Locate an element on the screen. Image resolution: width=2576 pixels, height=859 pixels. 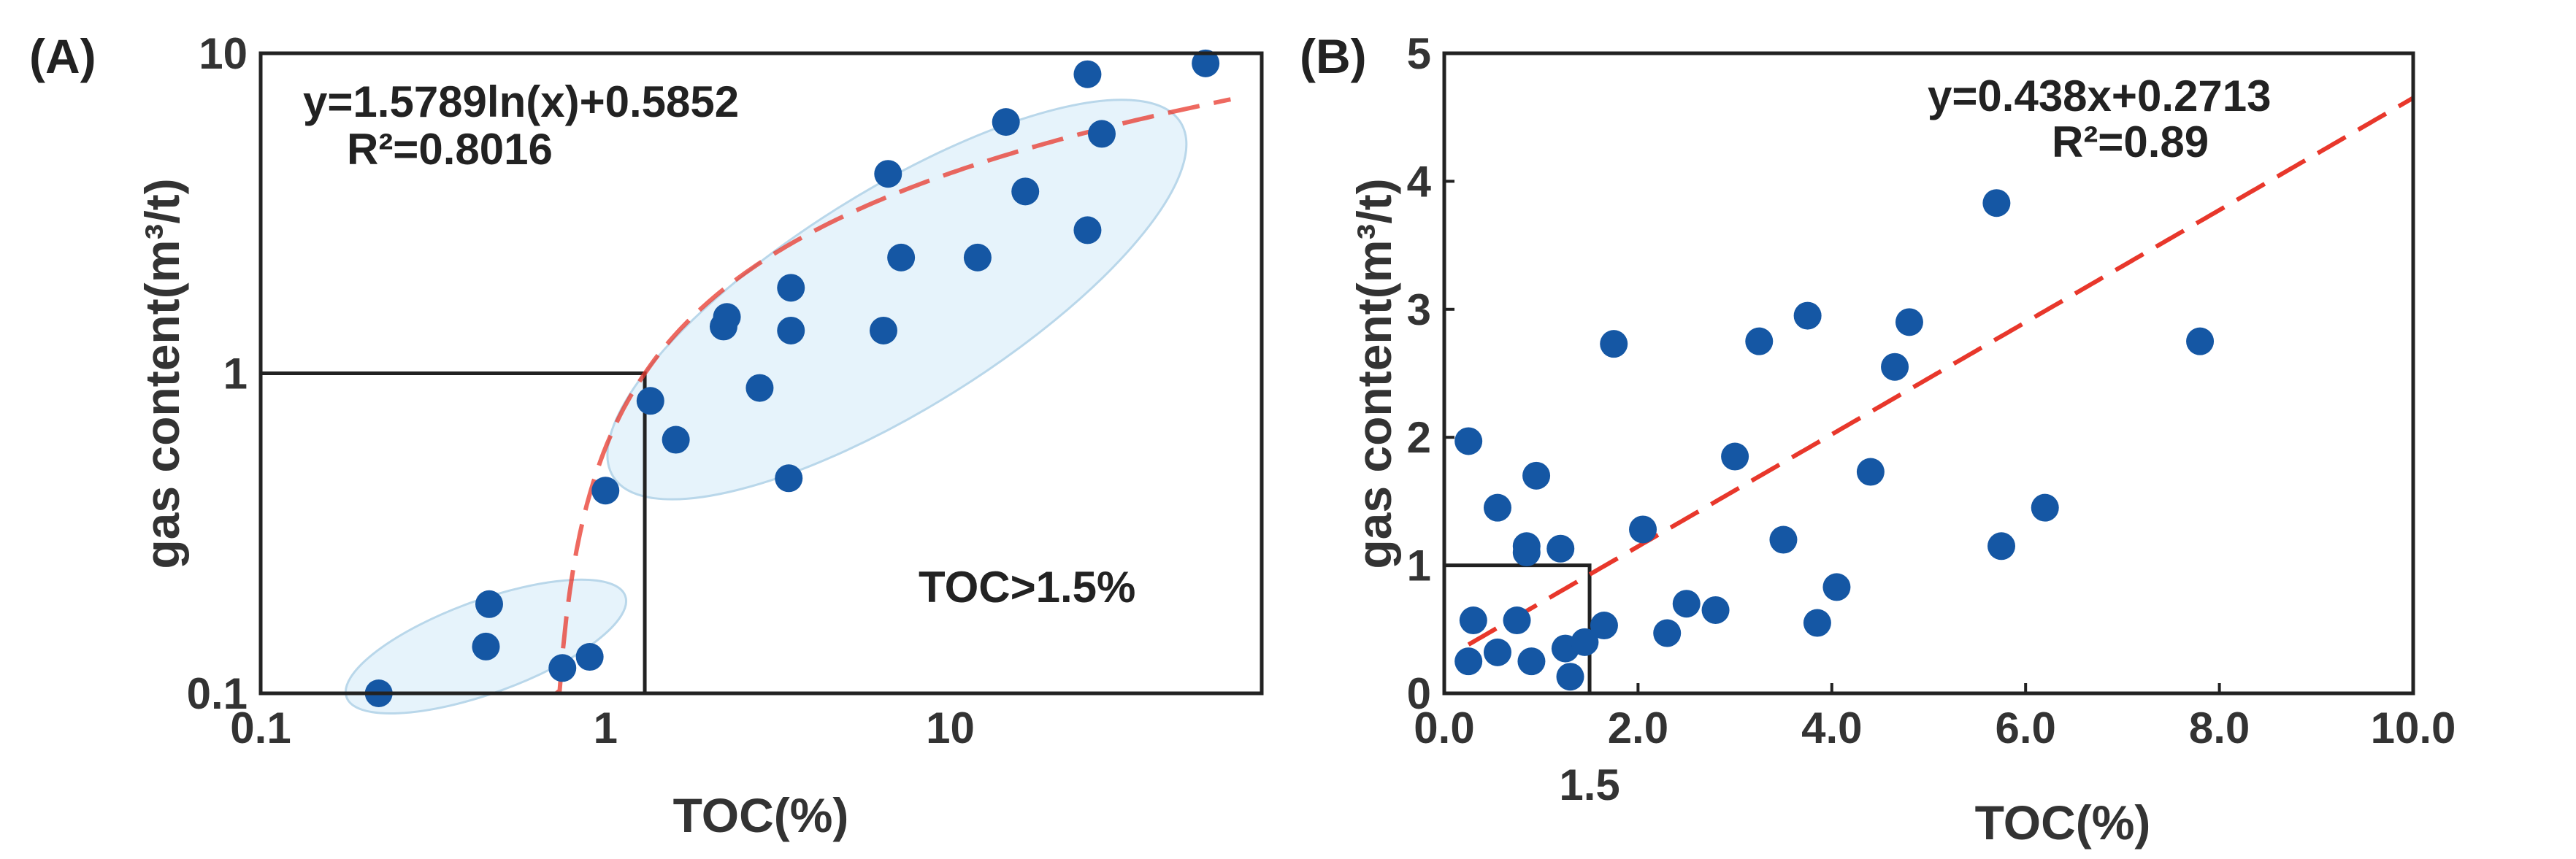
panel-a-y-tick-labels: 0.1 1 10 is located at coordinates (217, 373).